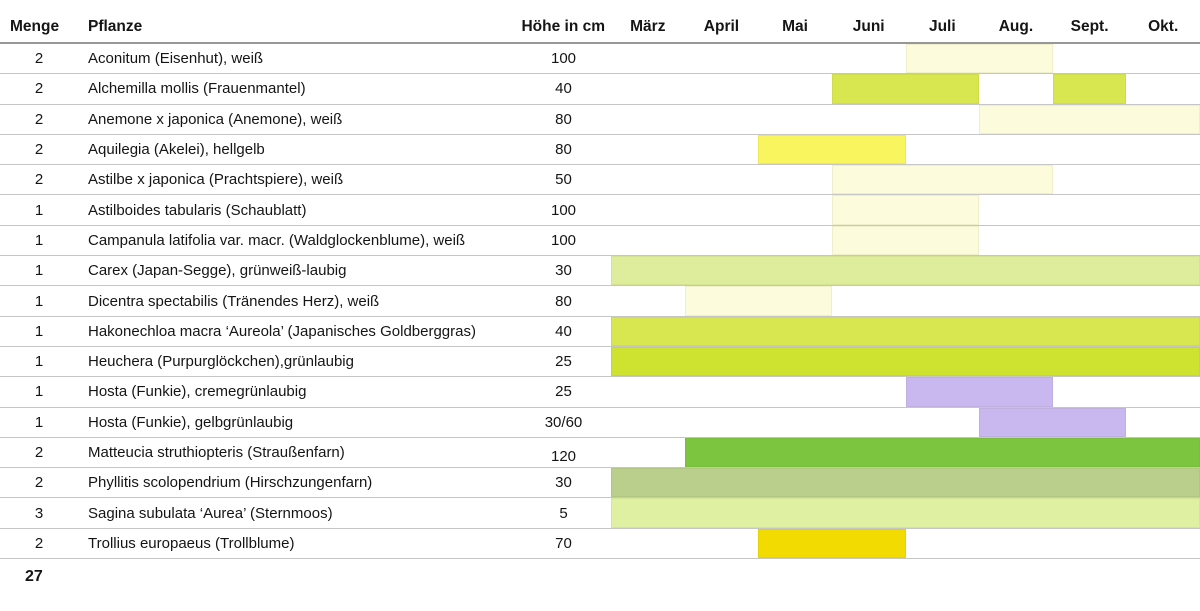  What do you see at coordinates (600, 150) in the screenshot?
I see `table-row: 2 Aquilegia (Akelei), hellgelb 80` at bounding box center [600, 150].